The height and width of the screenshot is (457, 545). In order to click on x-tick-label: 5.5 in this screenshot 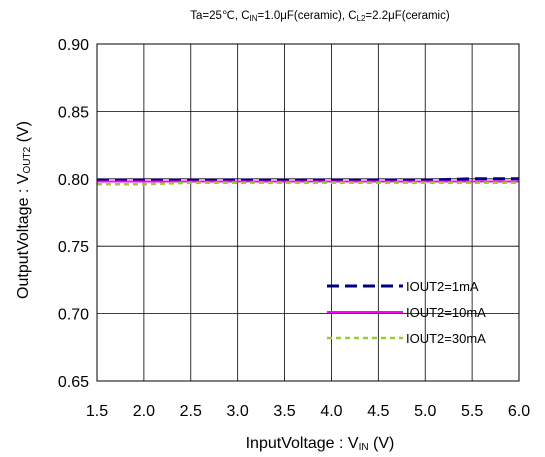, I will do `click(472, 411)`.